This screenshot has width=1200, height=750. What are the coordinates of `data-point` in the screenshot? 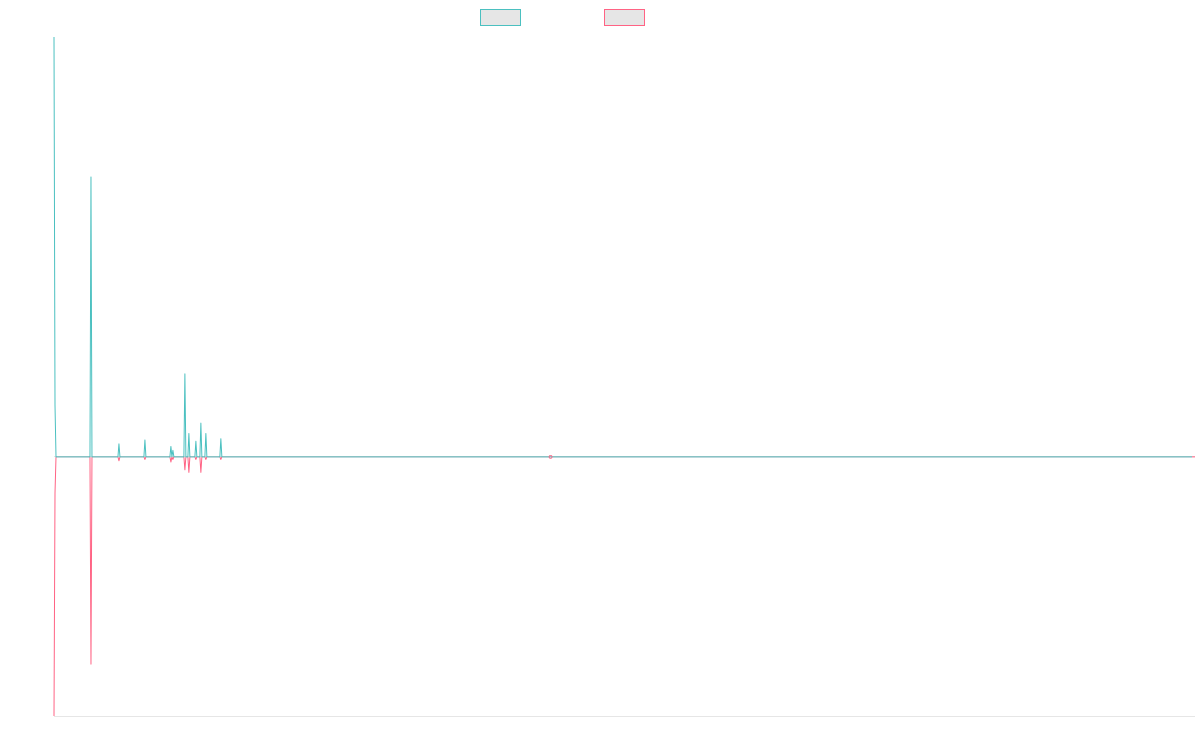 It's located at (550, 456).